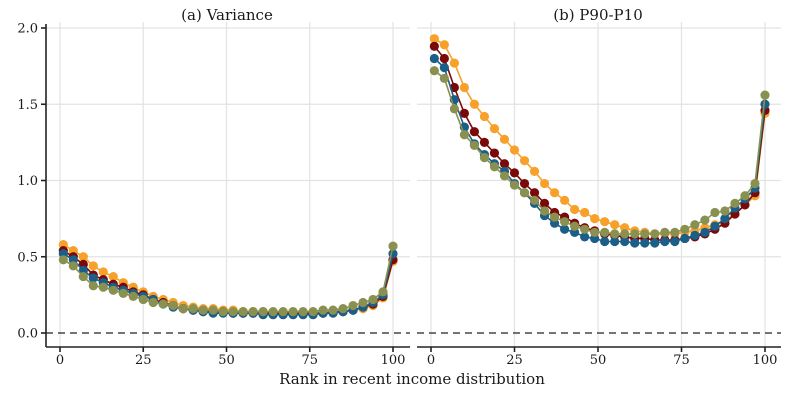 The image size is (796, 408). I want to click on series-group, so click(228, 279).